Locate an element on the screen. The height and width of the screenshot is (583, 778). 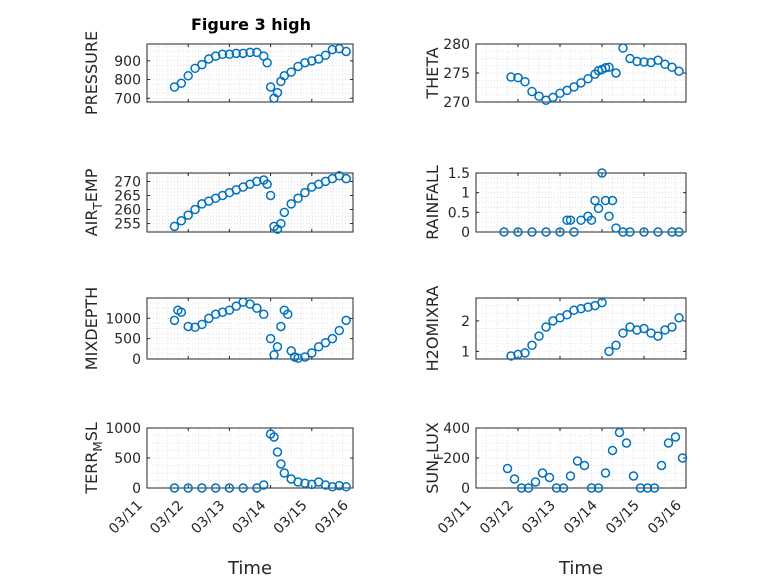
x-tick-label: 03/16 is located at coordinates (332, 517).